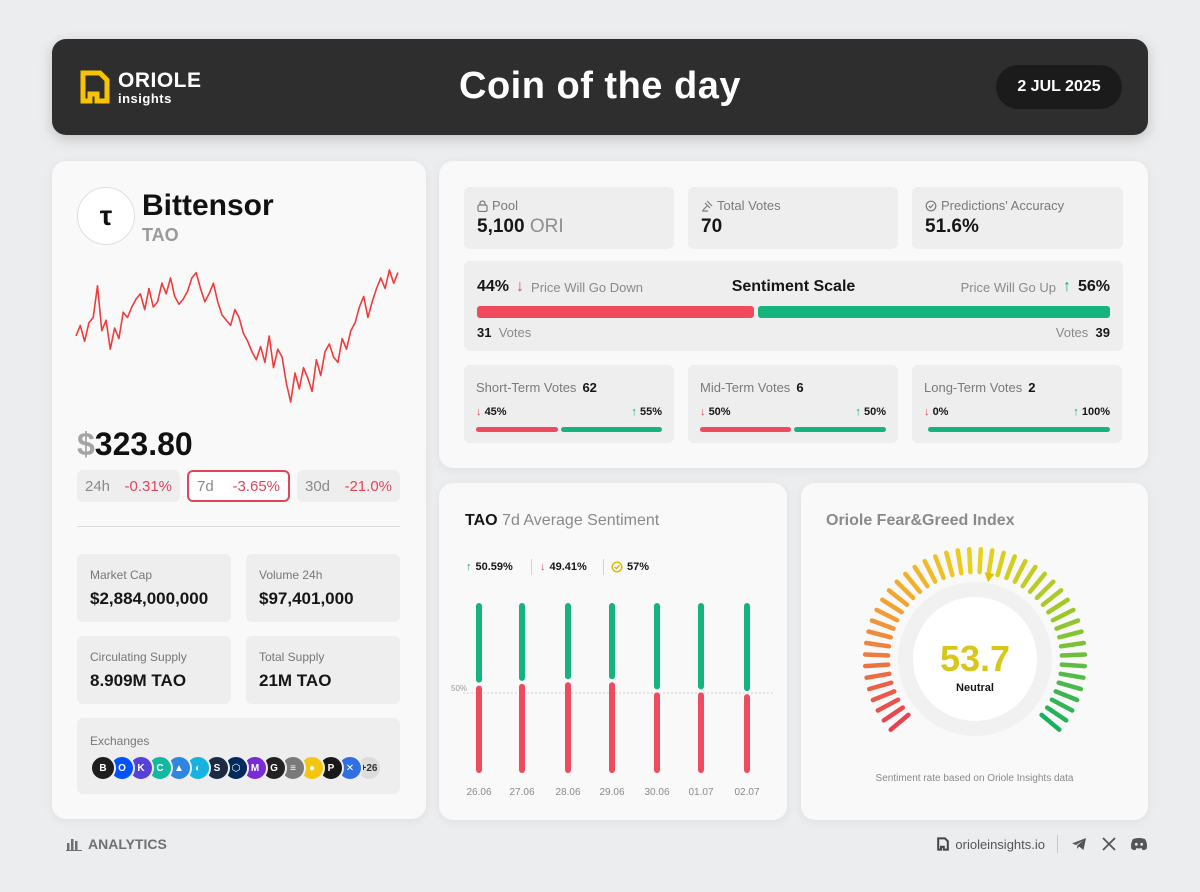  Describe the element at coordinates (86, 444) in the screenshot. I see `price-currency: $` at that location.